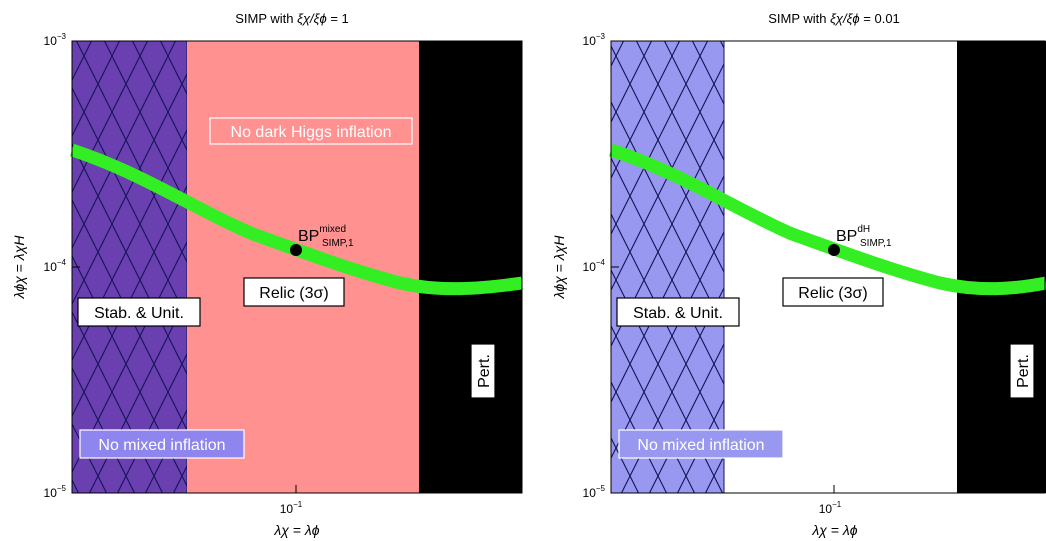 This screenshot has height=541, width=1046. I want to click on panel-2-label-no-mixed-box, so click(701, 444).